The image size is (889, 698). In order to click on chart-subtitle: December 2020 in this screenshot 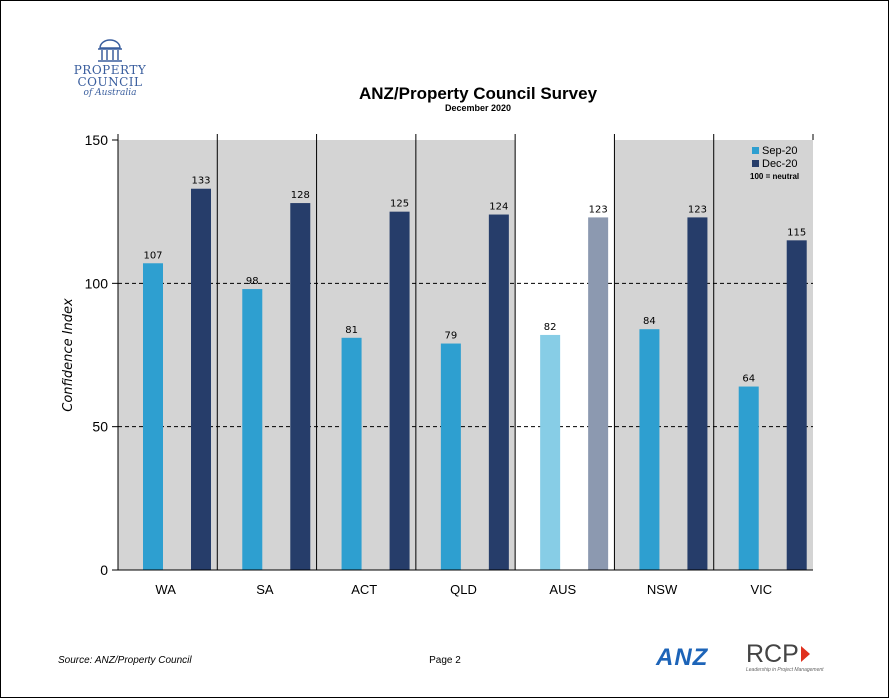, I will do `click(478, 108)`.